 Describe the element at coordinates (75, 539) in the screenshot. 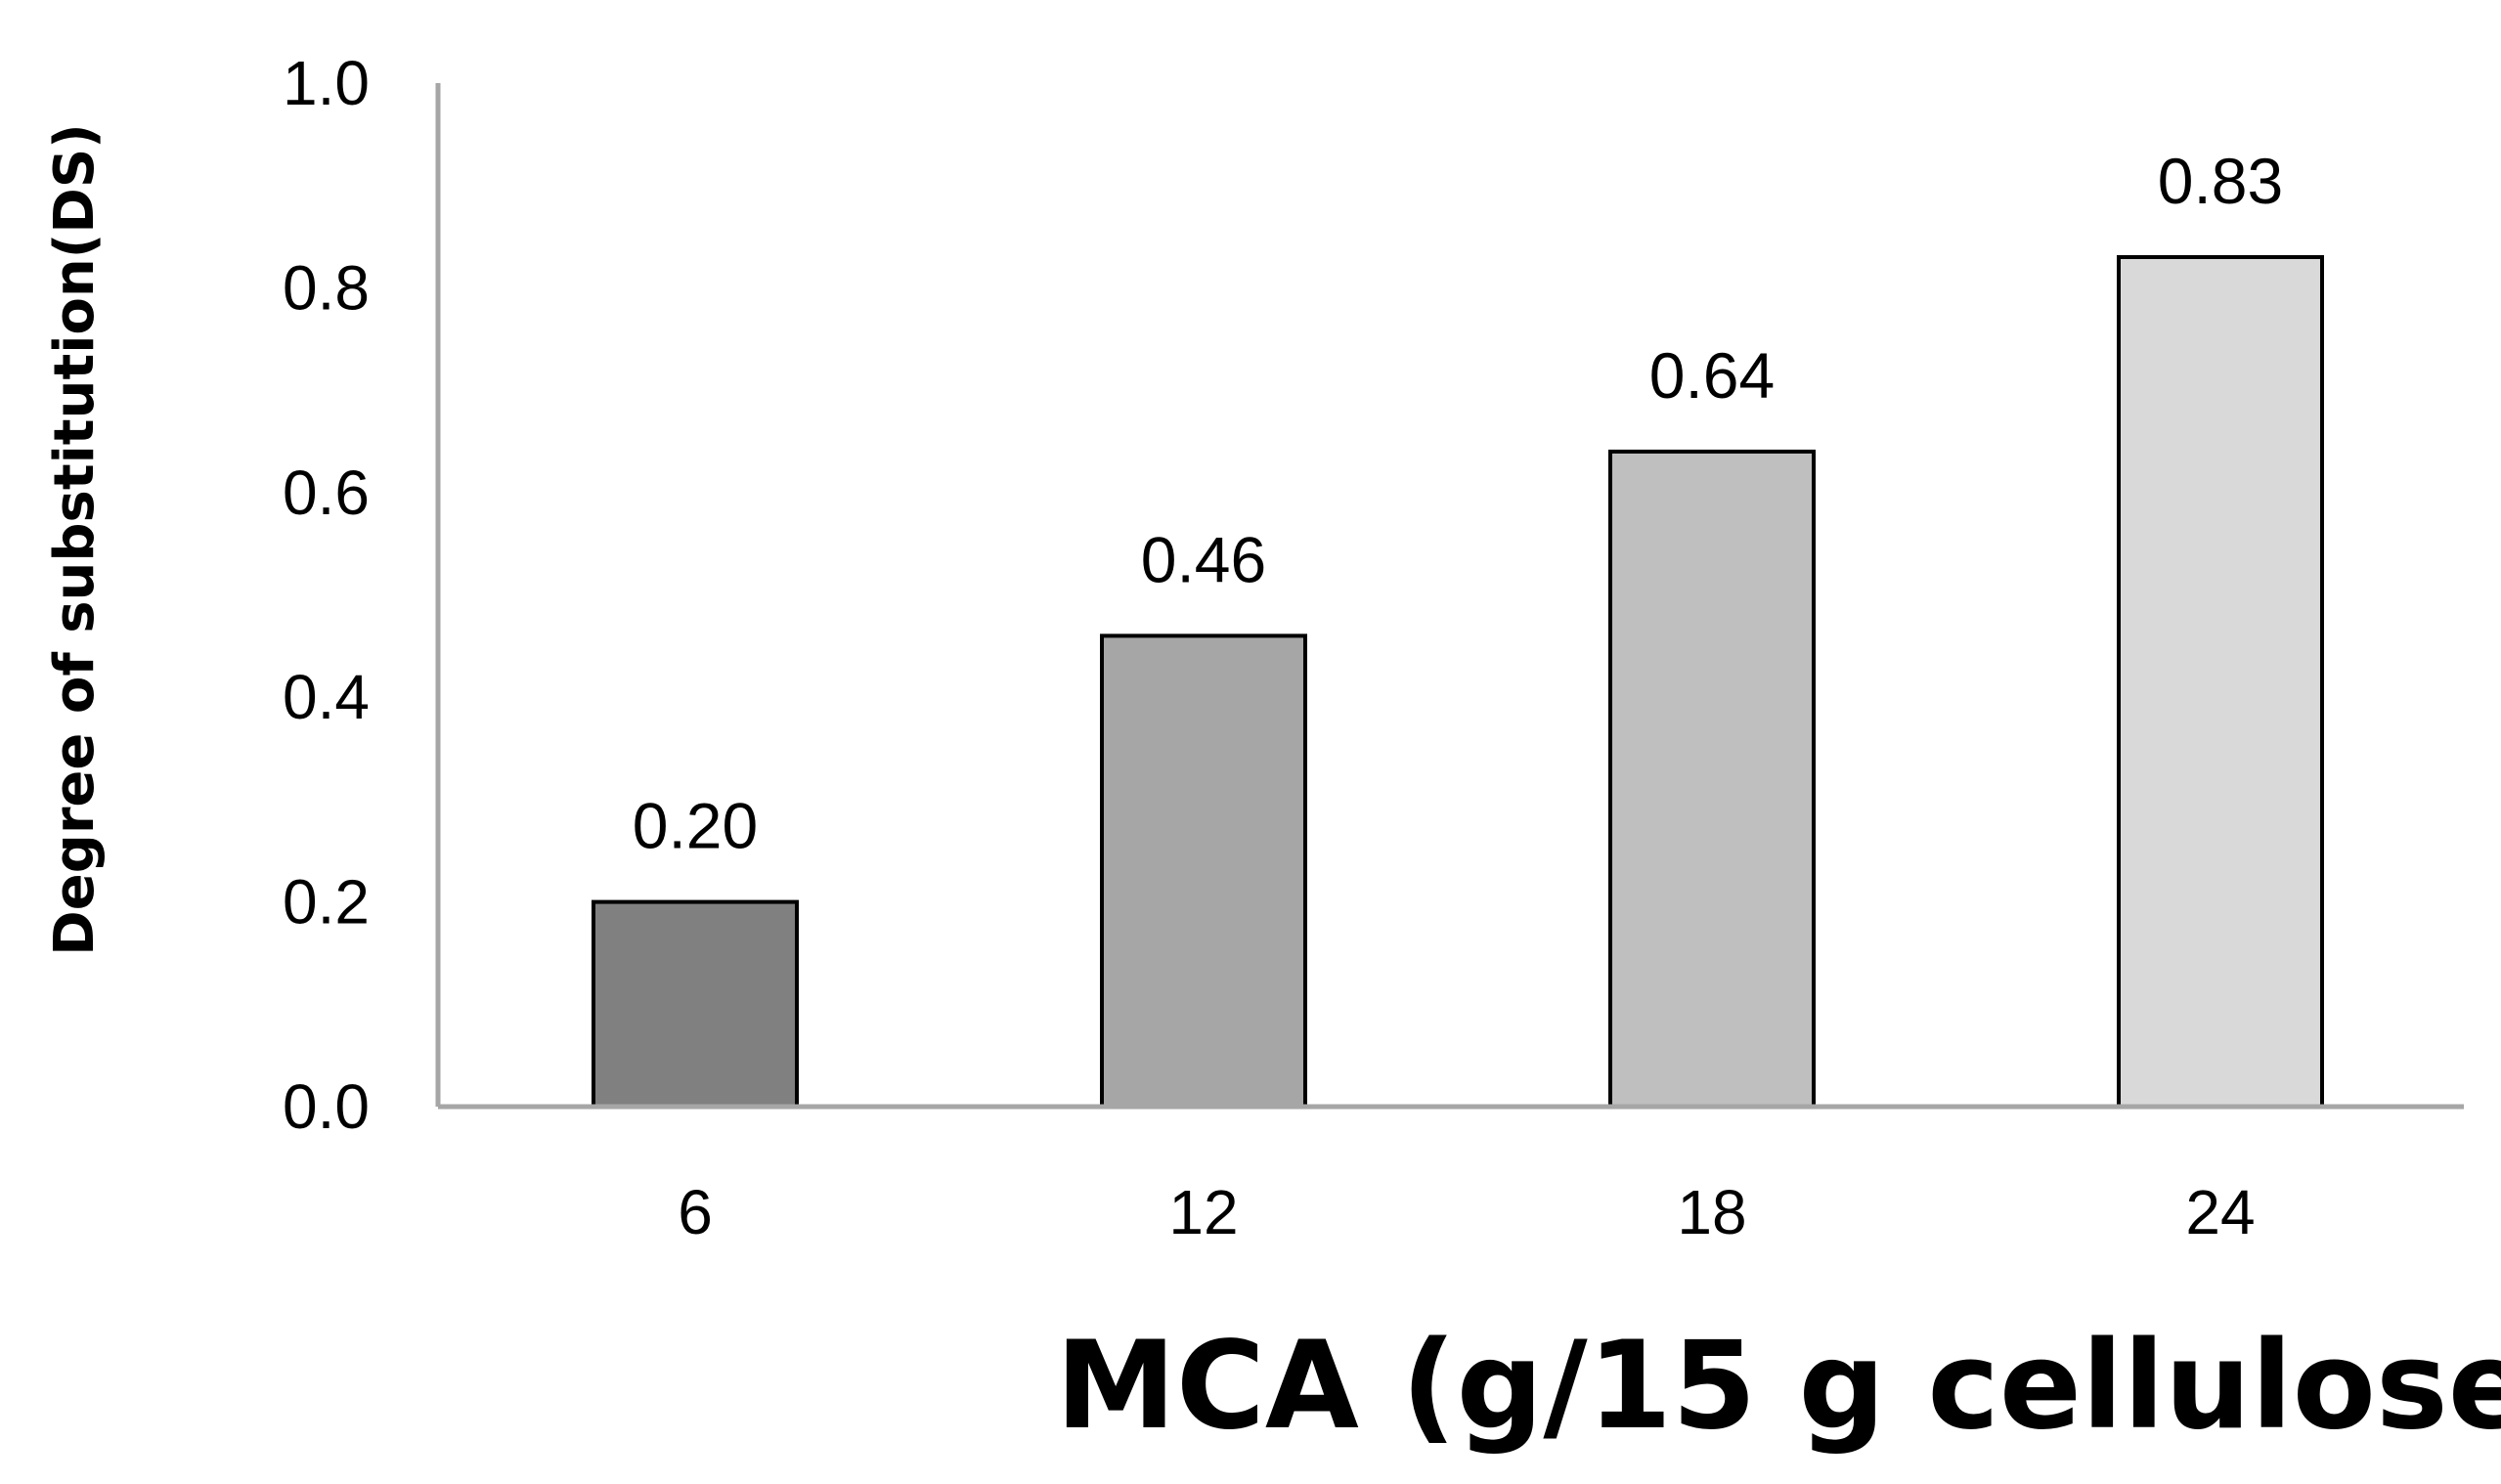

I see `y-axis-title: Degree of substitution(DS)` at that location.